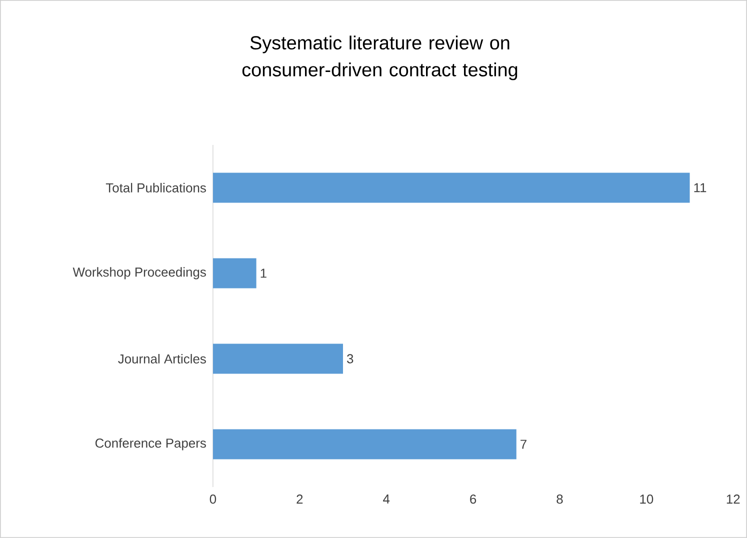 The image size is (747, 538). What do you see at coordinates (523, 444) in the screenshot?
I see `data-label: 7` at bounding box center [523, 444].